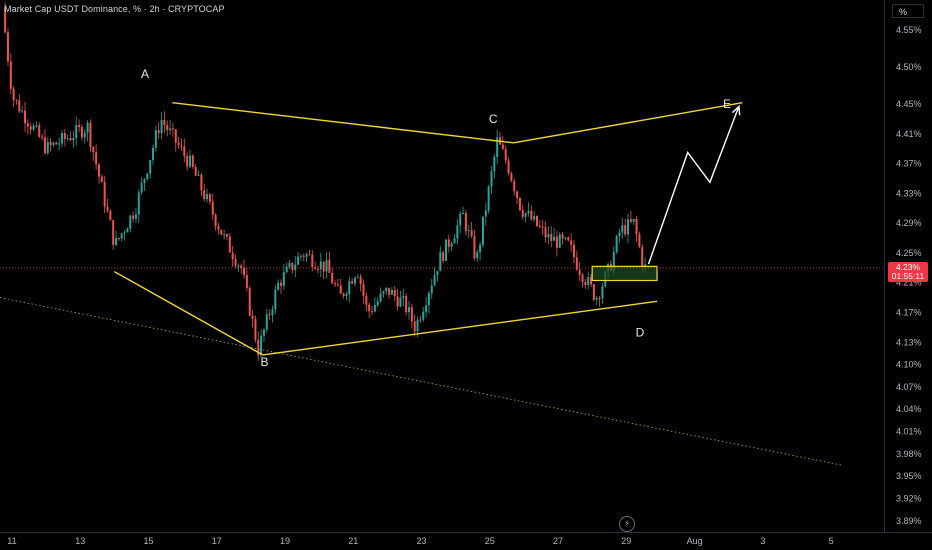  I want to click on time-tick-label: 5, so click(831, 541).